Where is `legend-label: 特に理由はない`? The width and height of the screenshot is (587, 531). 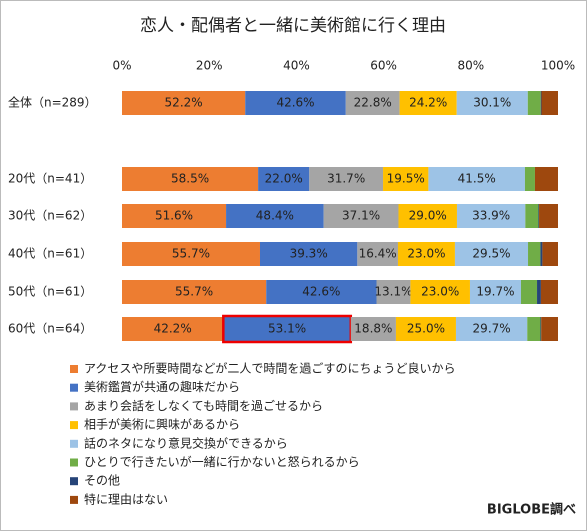
legend-label: 特に理由はない is located at coordinates (126, 498).